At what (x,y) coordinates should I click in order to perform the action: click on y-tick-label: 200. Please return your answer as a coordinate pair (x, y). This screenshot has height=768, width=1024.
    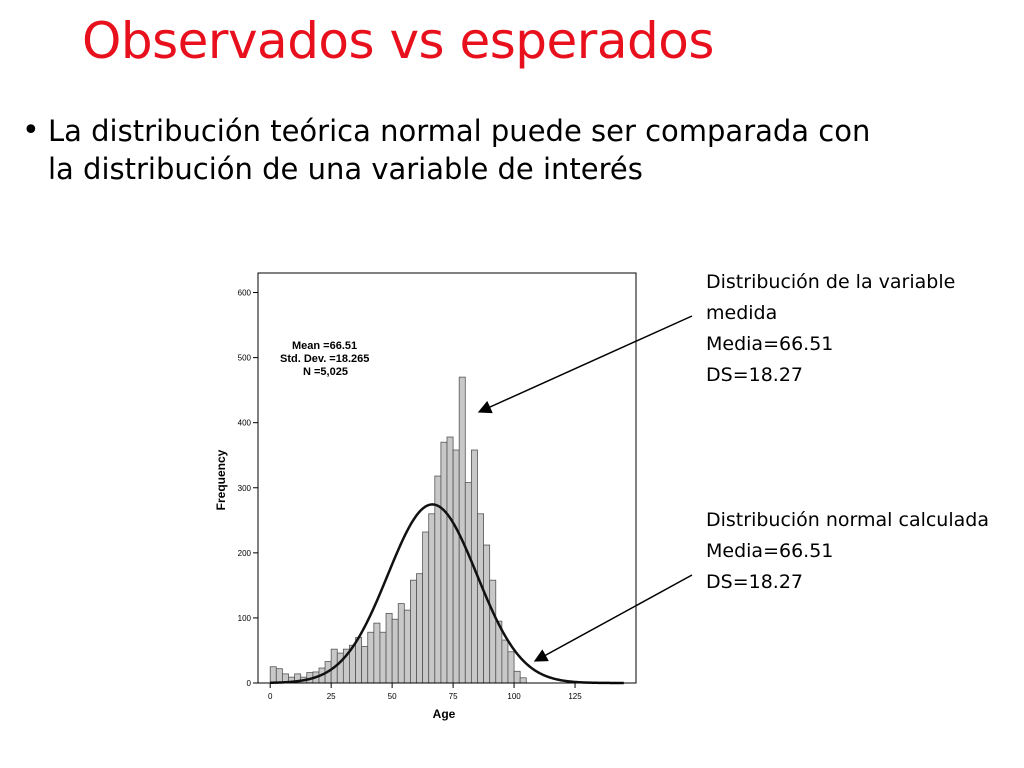
    Looking at the image, I should click on (245, 553).